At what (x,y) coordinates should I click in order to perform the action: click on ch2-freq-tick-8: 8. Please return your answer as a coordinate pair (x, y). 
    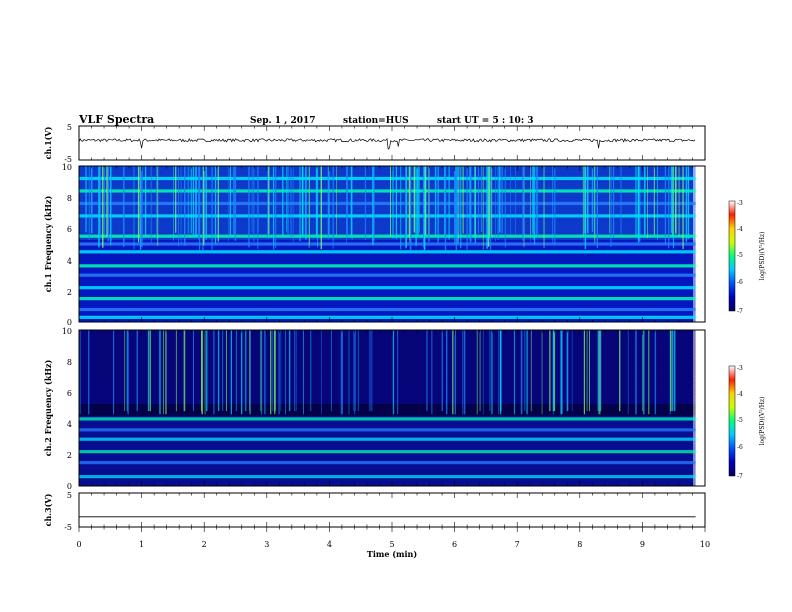
    Looking at the image, I should click on (69, 362).